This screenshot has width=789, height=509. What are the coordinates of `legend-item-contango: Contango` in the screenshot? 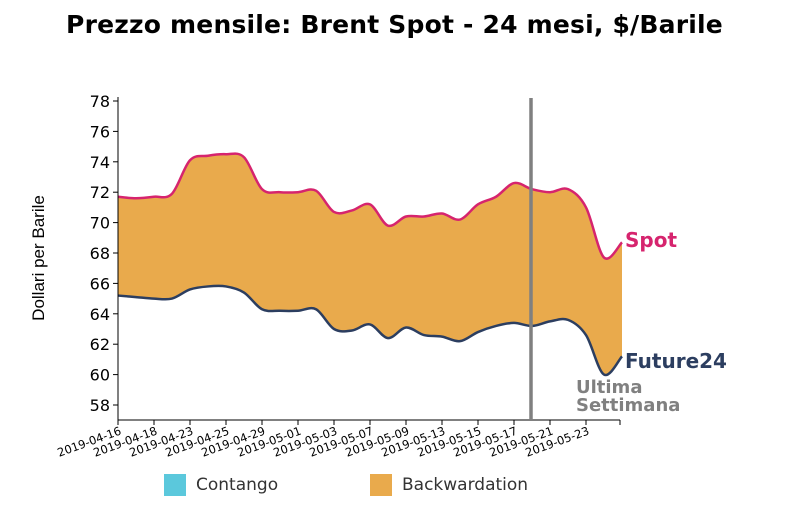 It's located at (221, 485).